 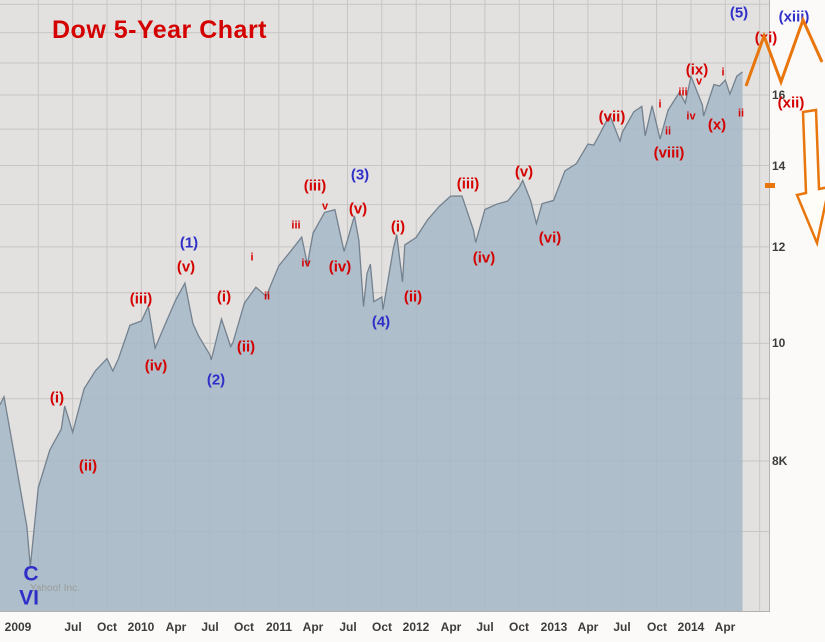 I want to click on wave-label: (x), so click(x=717, y=125).